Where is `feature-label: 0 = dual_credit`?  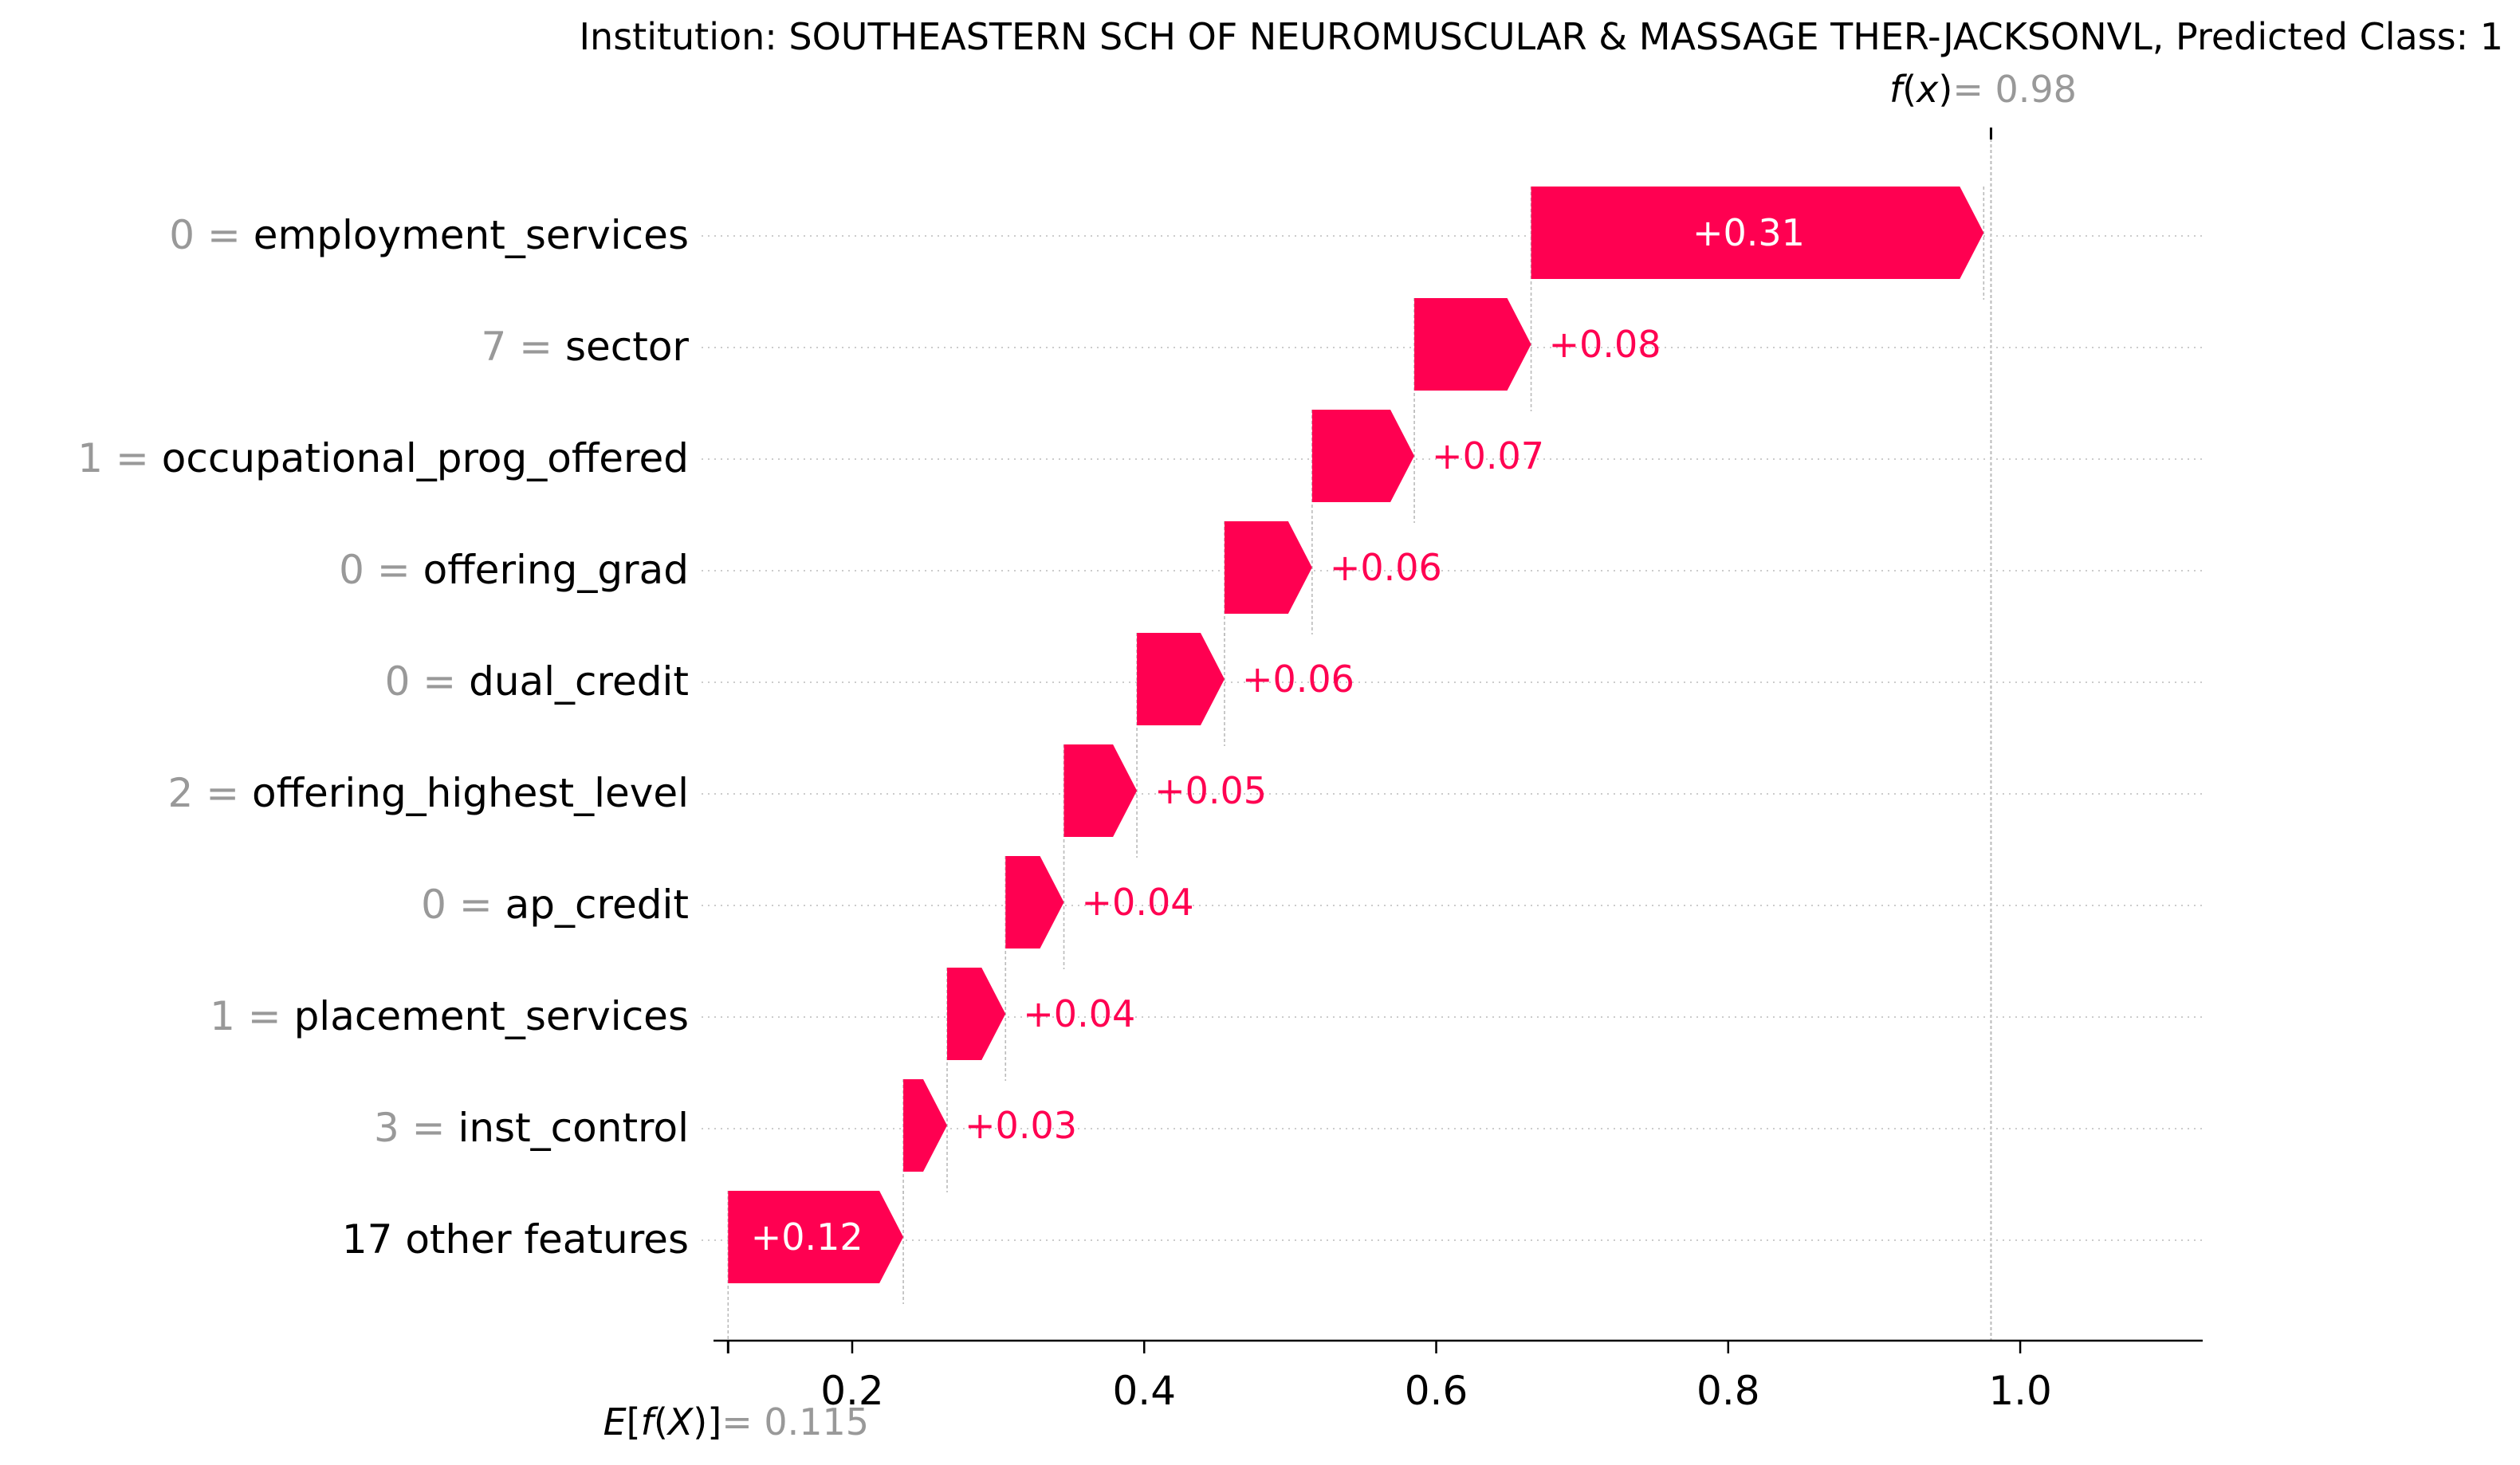 feature-label: 0 = dual_credit is located at coordinates (537, 681).